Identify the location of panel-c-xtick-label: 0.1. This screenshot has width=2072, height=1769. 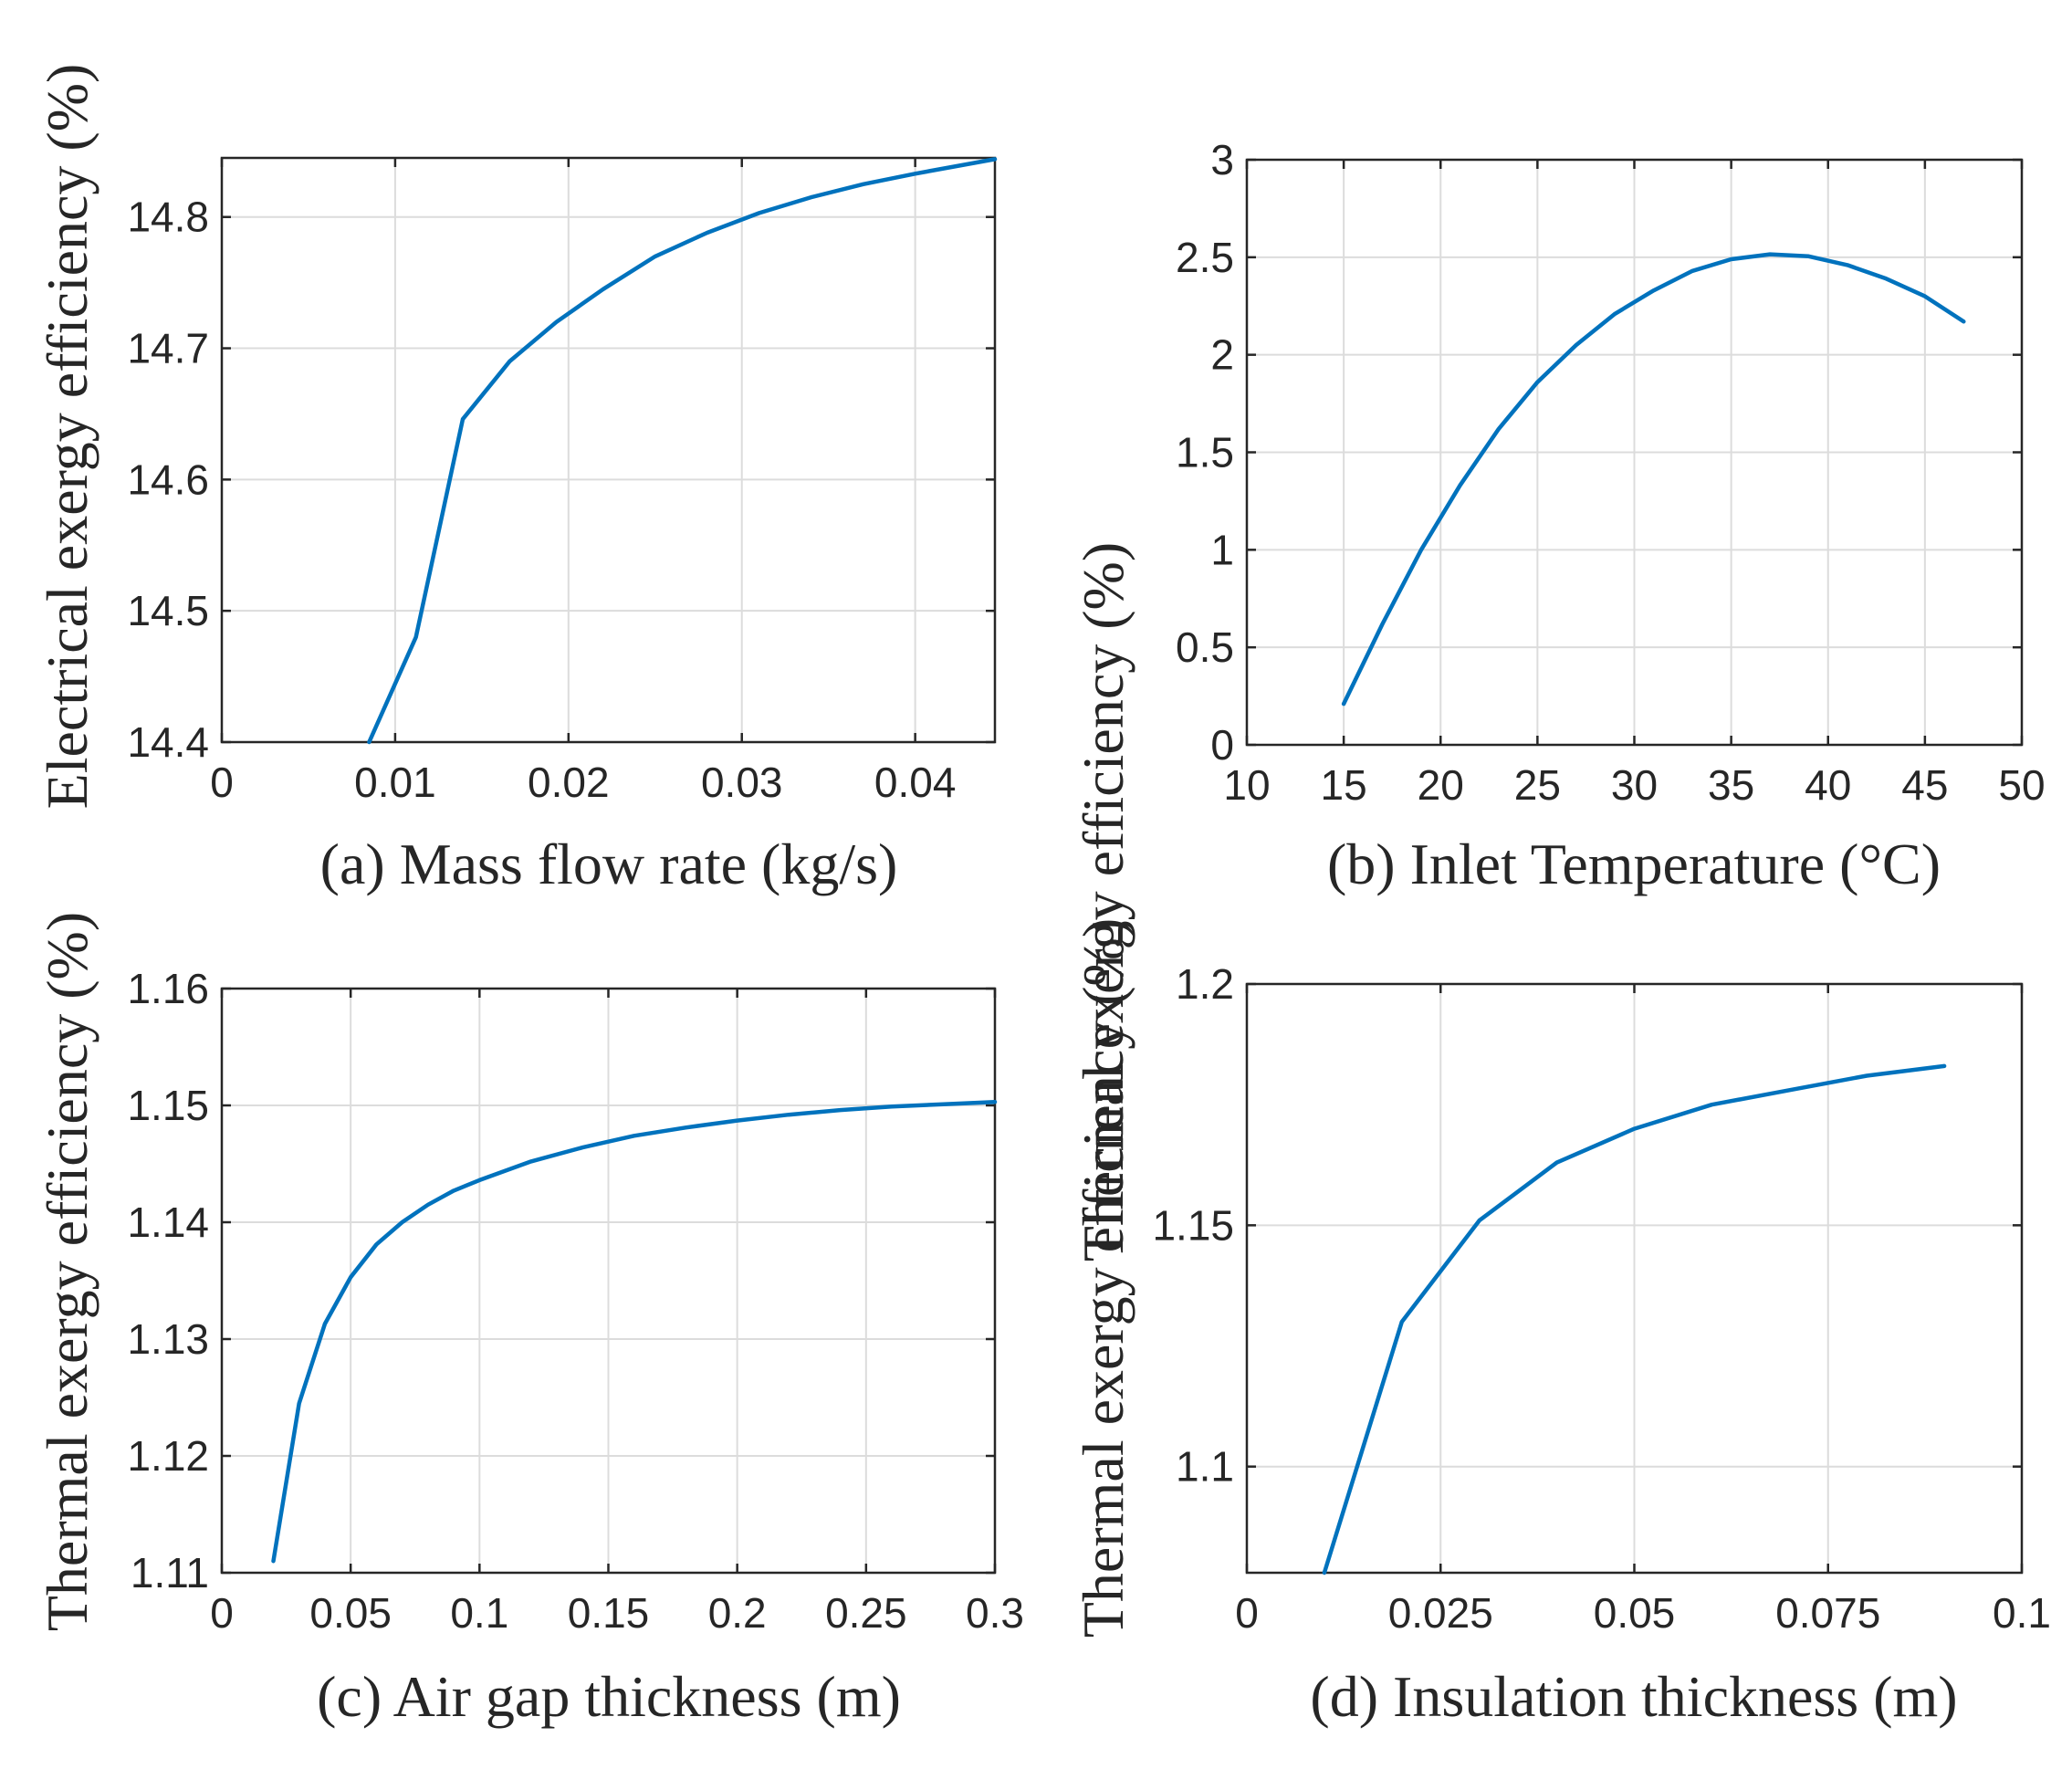
(479, 1613).